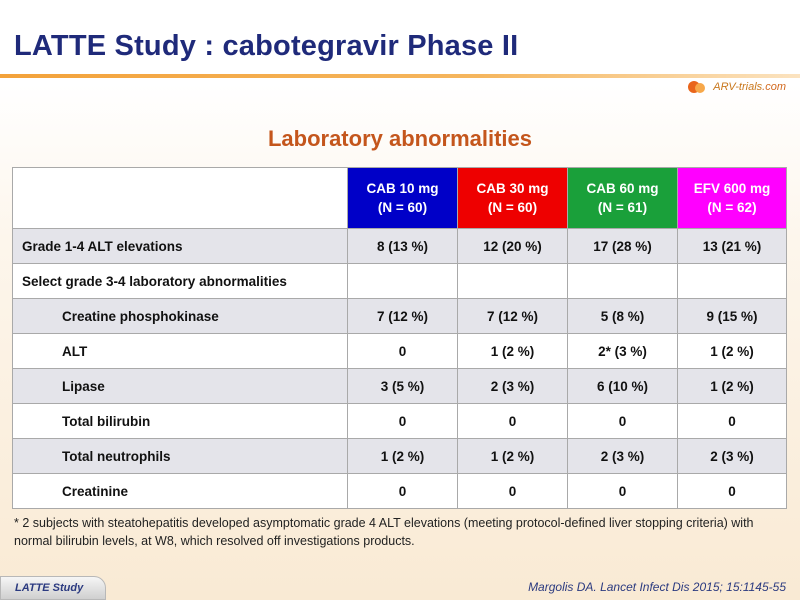 The image size is (800, 600). What do you see at coordinates (400, 76) in the screenshot?
I see `title-divider` at bounding box center [400, 76].